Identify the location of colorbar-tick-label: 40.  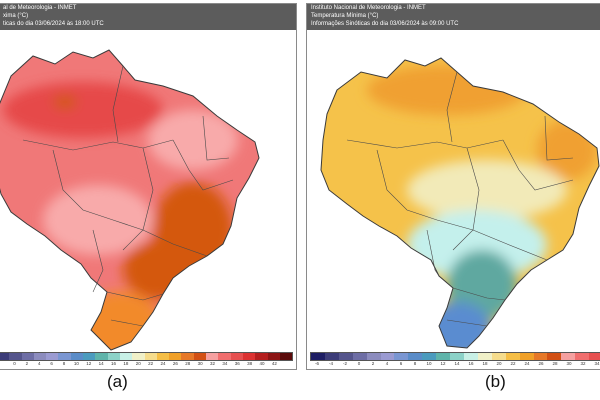
(262, 363).